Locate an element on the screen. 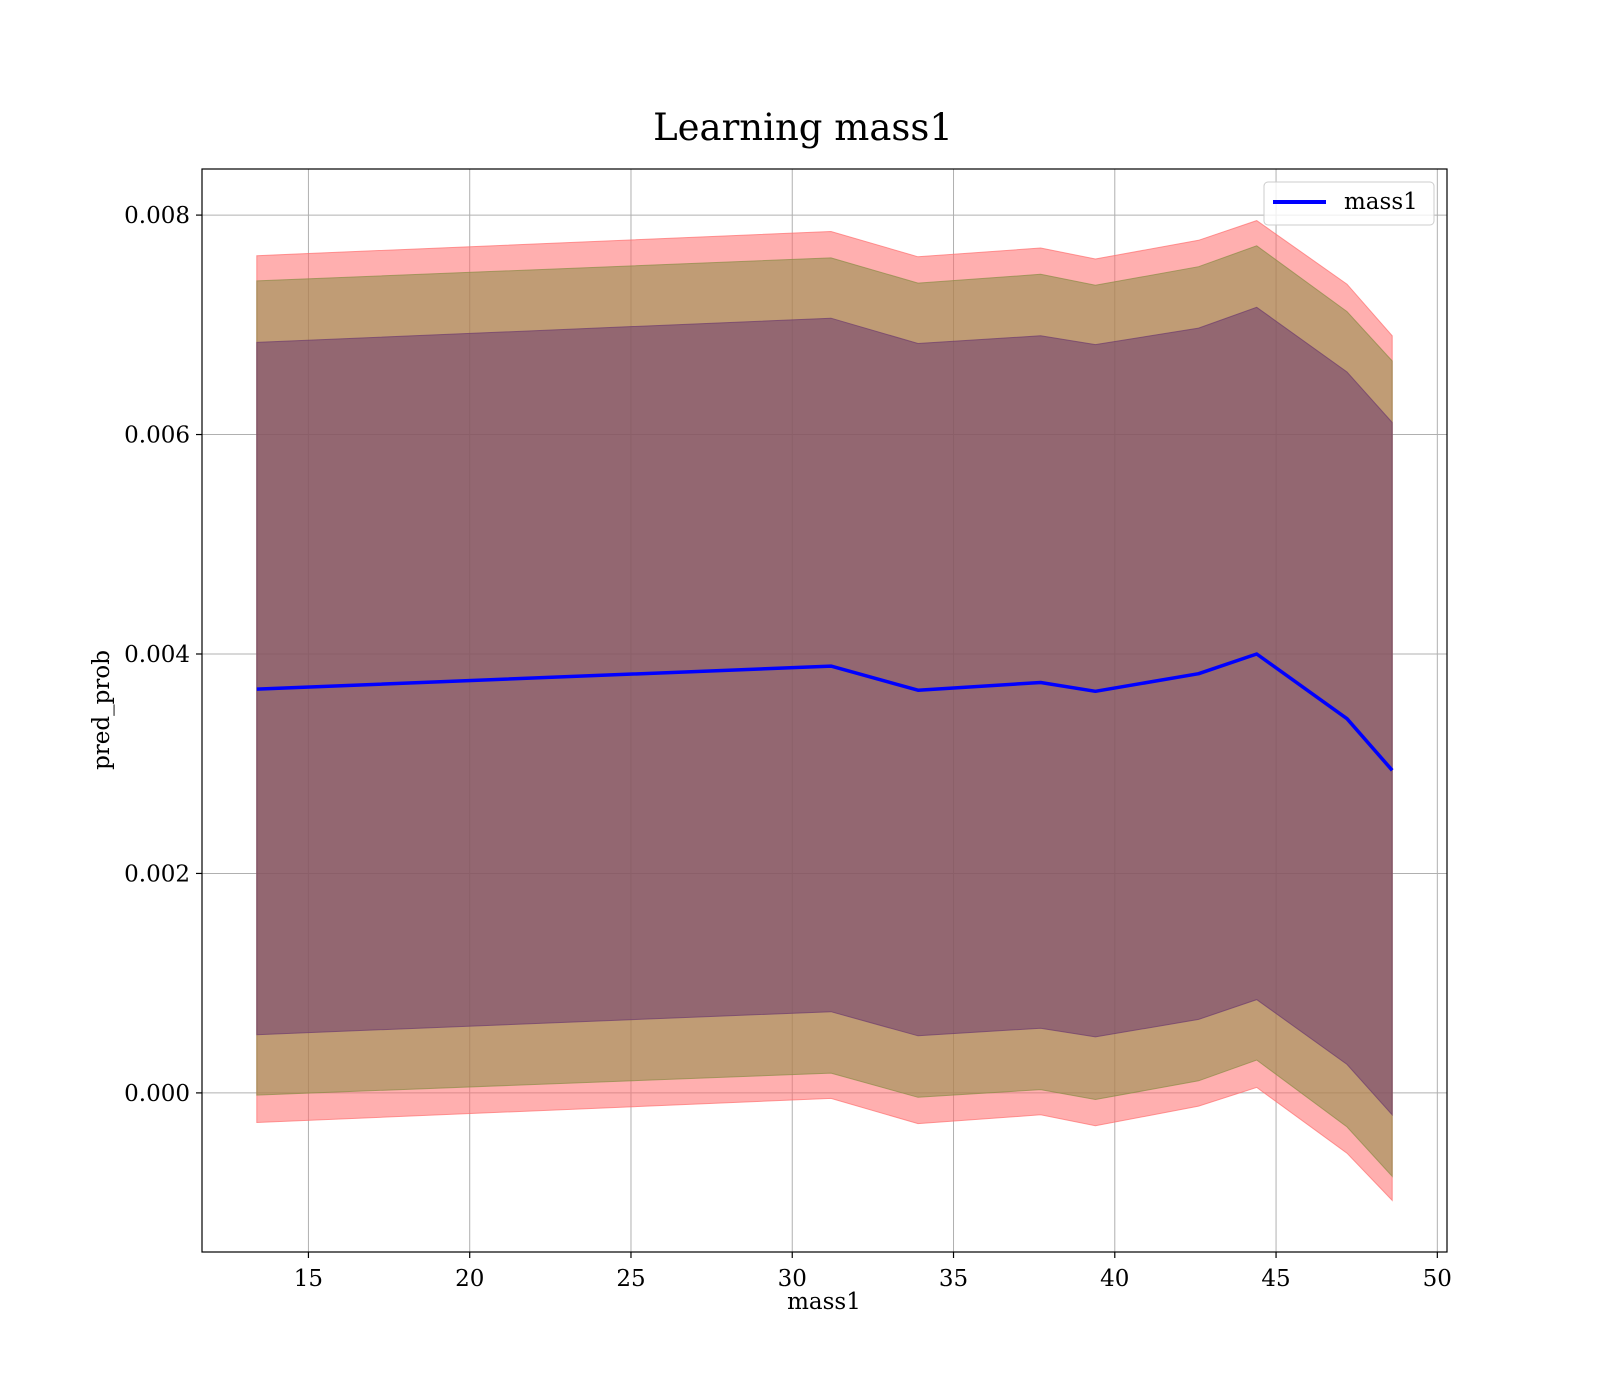 Image resolution: width=1600 pixels, height=1400 pixels. x-tick-label: 35 is located at coordinates (953, 1279).